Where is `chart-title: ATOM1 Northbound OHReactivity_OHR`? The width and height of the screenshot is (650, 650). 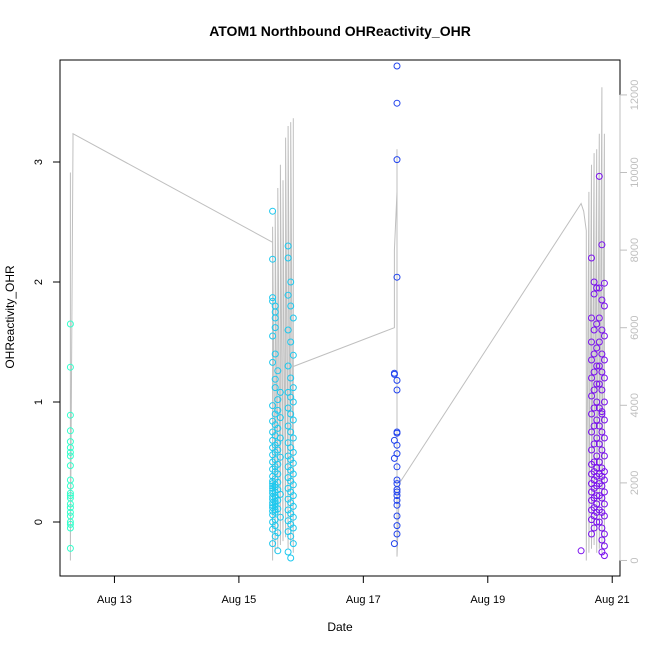
chart-title: ATOM1 Northbound OHReactivity_OHR is located at coordinates (340, 31).